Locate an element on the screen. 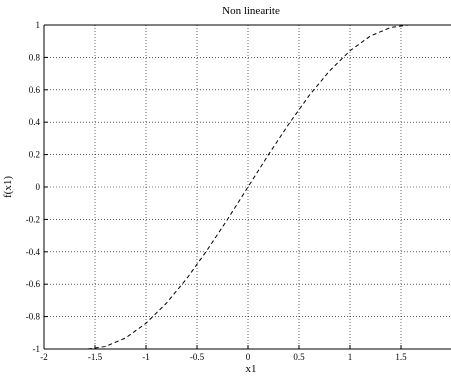 The height and width of the screenshot is (376, 451). y-tick-label: -0.8 is located at coordinates (33, 317).